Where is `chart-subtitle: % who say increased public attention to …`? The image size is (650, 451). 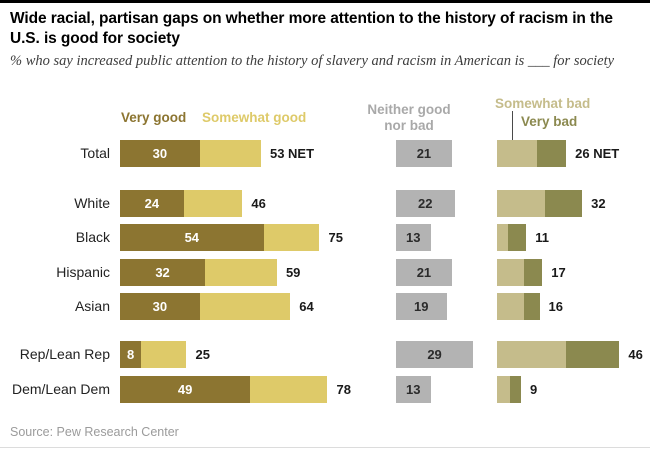 chart-subtitle: % who say increased public attention to … is located at coordinates (312, 61).